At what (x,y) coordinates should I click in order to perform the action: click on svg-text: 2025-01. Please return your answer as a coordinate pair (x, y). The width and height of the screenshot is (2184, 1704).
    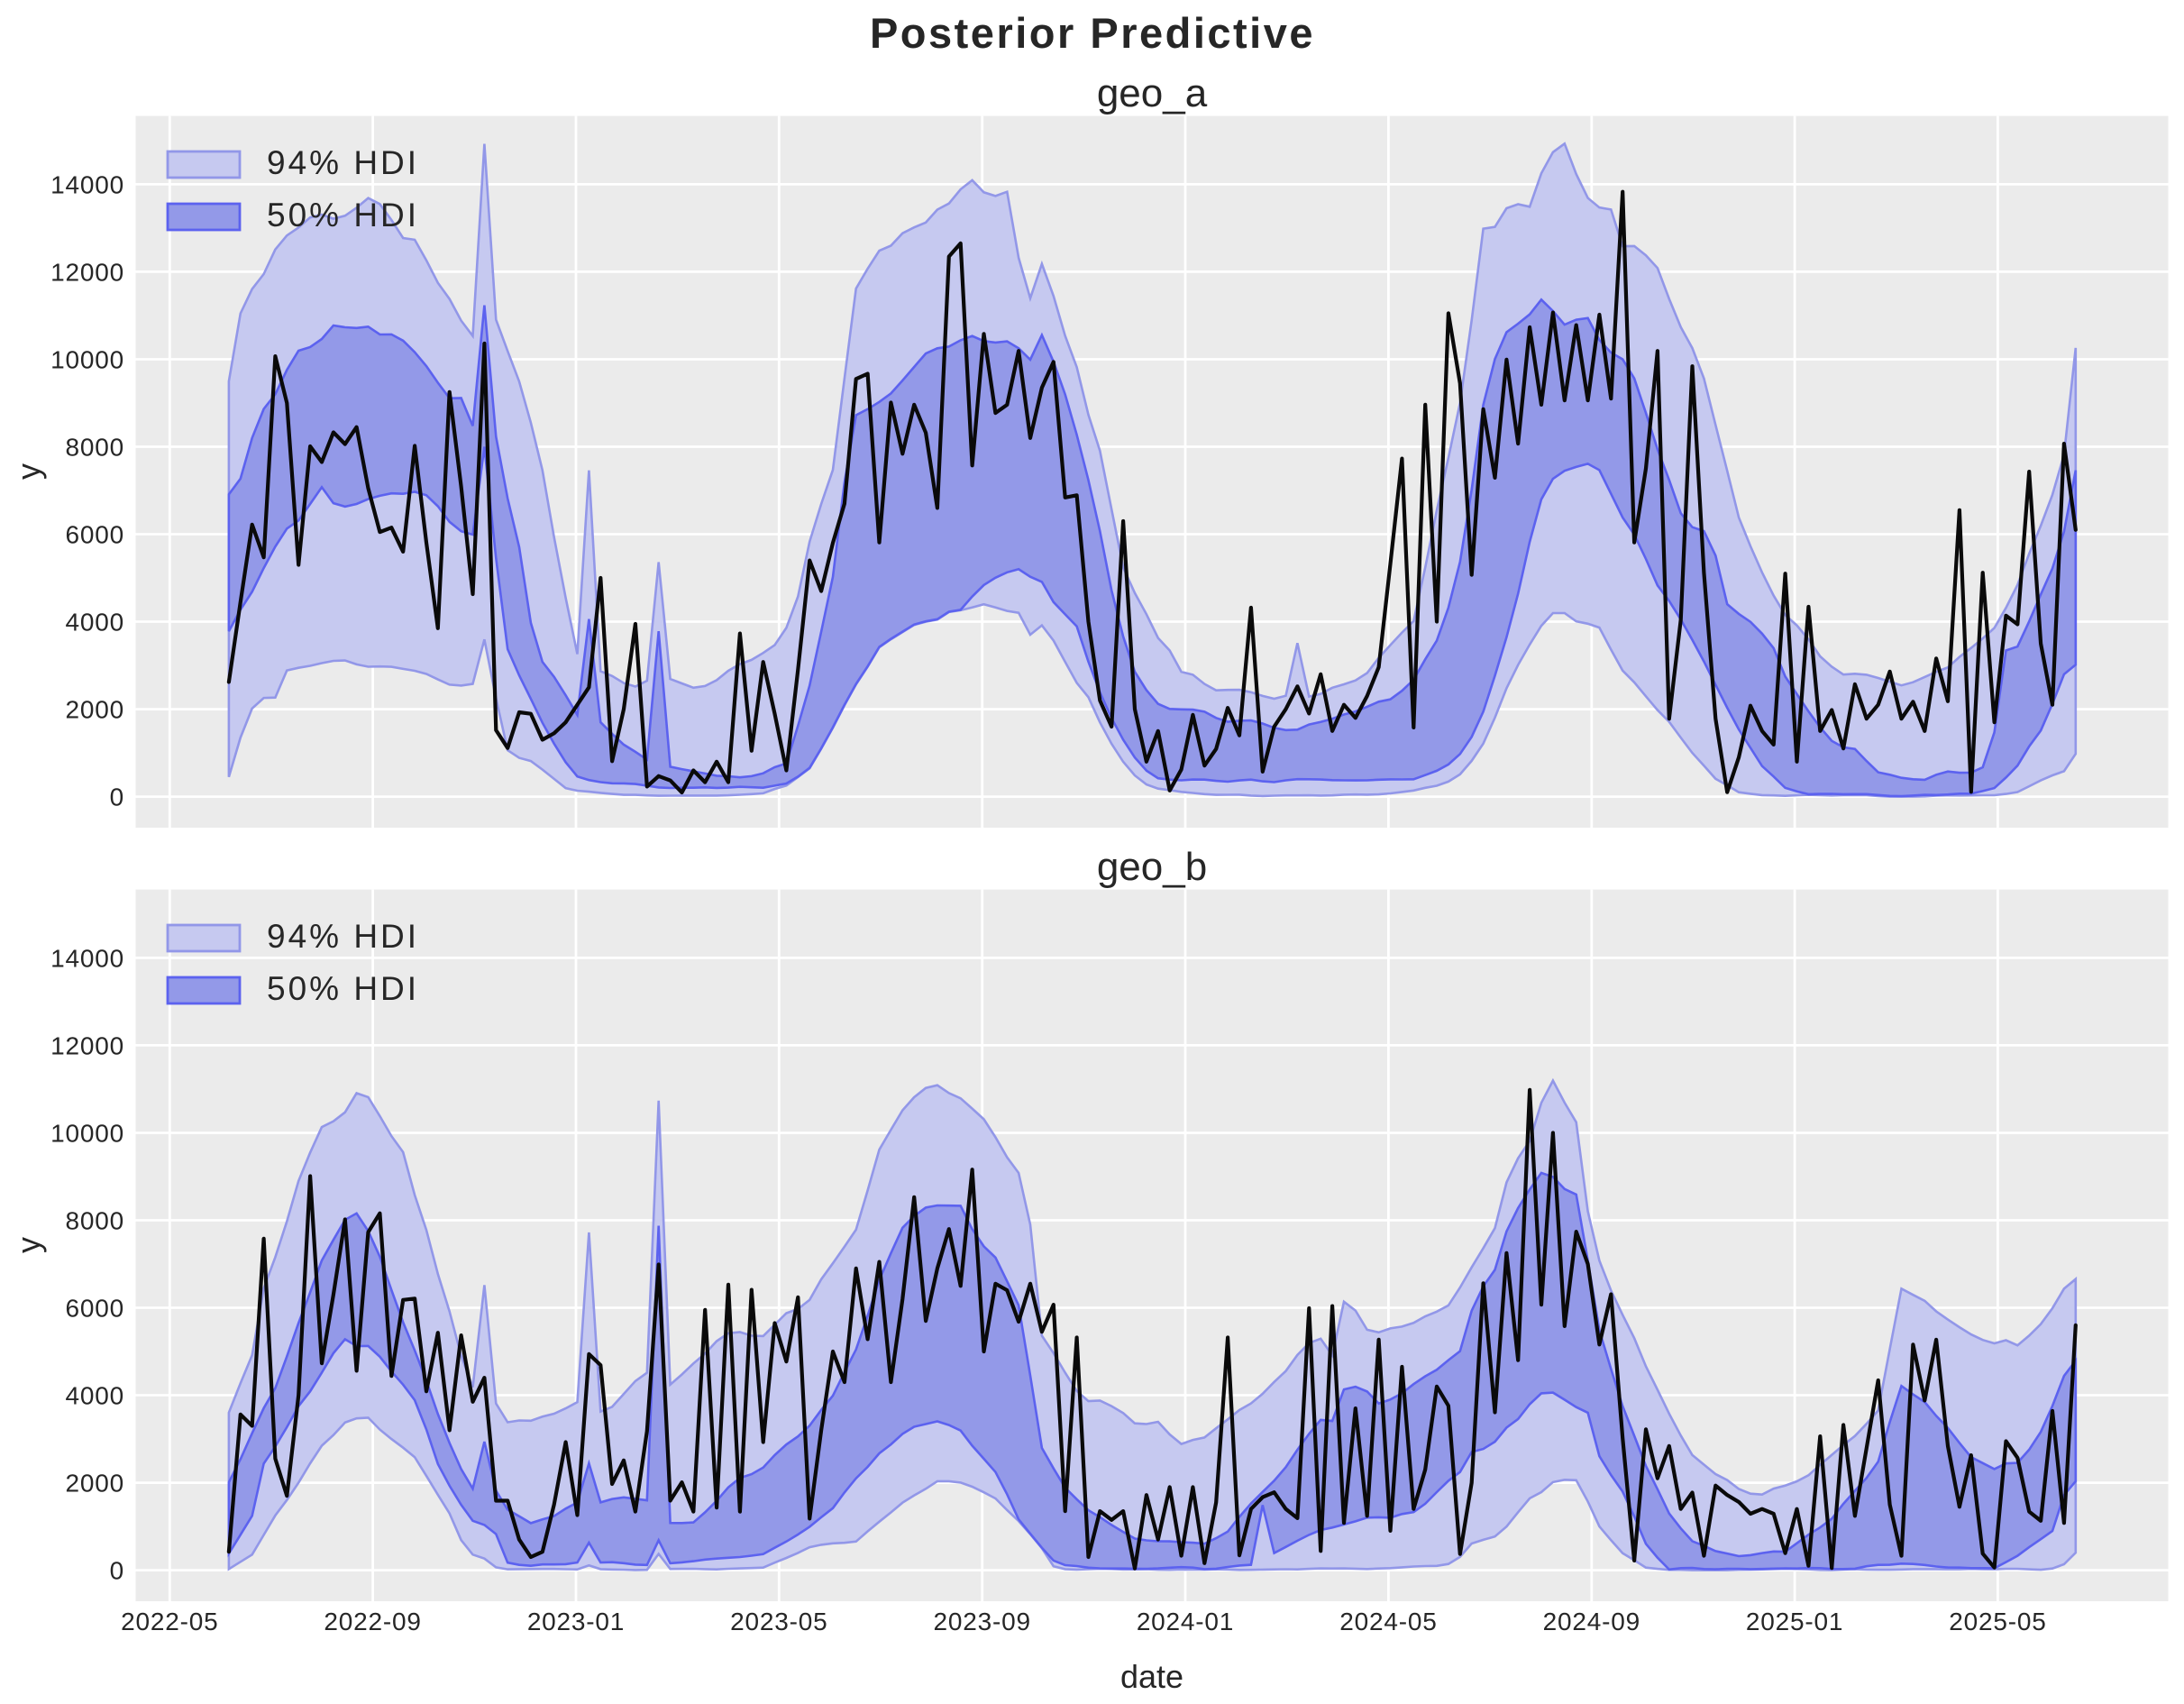
    Looking at the image, I should click on (1795, 1621).